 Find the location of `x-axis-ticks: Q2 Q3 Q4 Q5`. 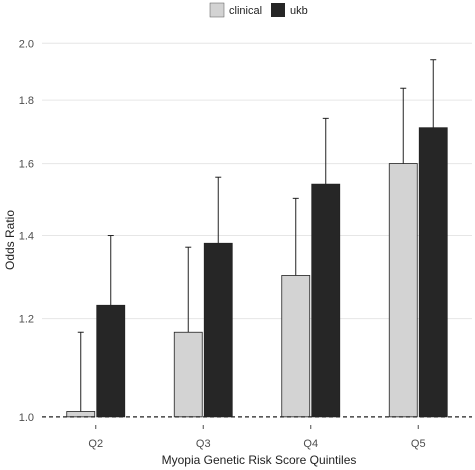

x-axis-ticks: Q2 Q3 Q4 Q5 is located at coordinates (257, 437).